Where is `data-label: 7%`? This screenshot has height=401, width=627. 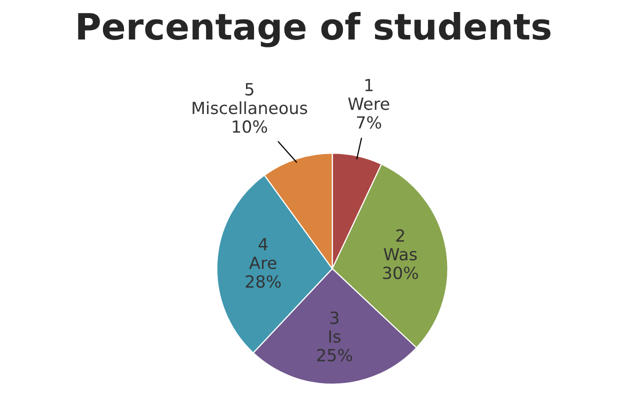
data-label: 7% is located at coordinates (369, 122).